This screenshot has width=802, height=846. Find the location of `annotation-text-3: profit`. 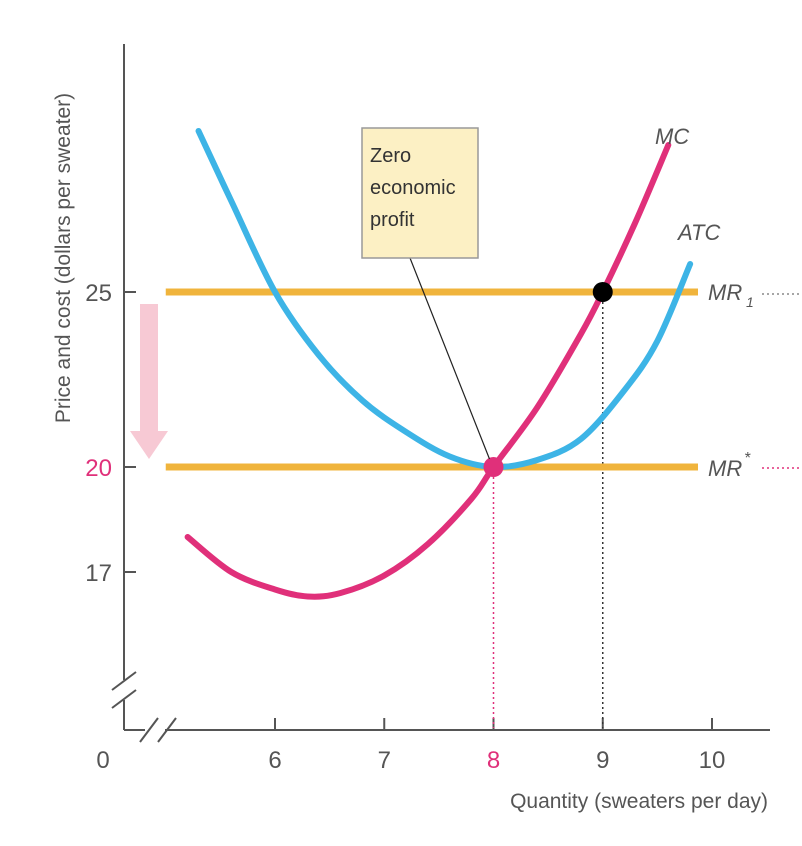

annotation-text-3: profit is located at coordinates (392, 220).